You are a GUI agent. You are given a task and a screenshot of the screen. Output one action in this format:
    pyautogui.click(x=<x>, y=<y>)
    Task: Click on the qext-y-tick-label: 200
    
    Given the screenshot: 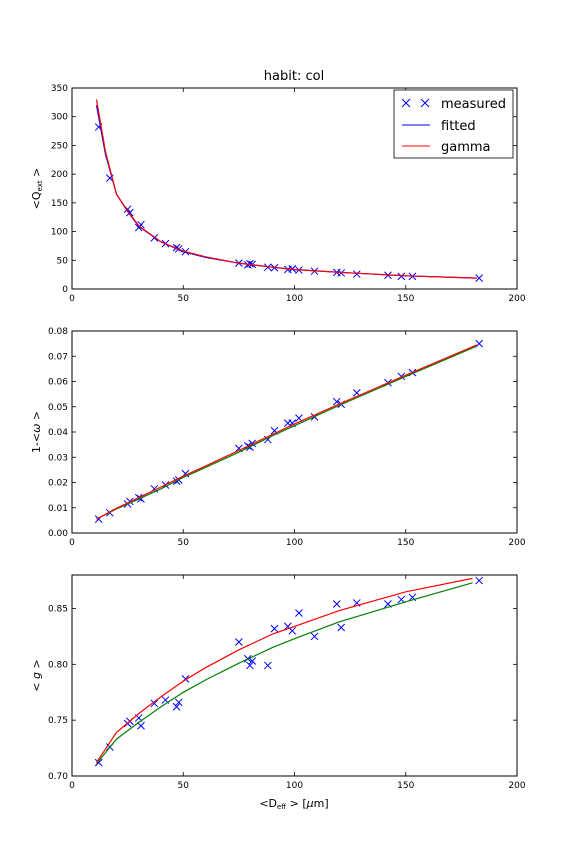 What is the action you would take?
    pyautogui.click(x=59, y=175)
    